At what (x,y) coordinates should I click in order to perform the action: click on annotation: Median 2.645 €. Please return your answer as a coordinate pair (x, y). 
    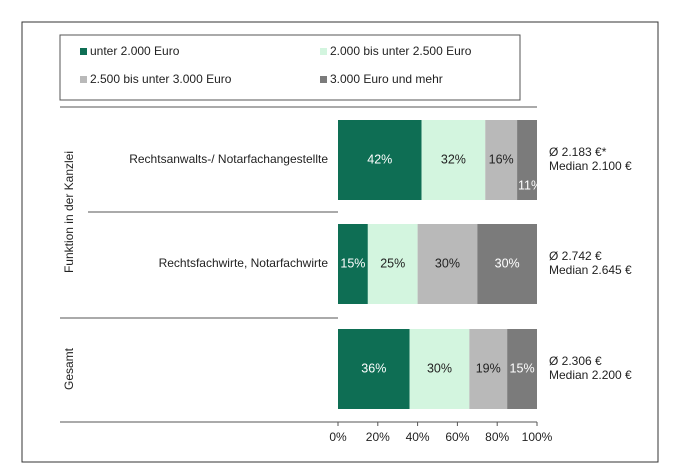
    Looking at the image, I should click on (590, 270).